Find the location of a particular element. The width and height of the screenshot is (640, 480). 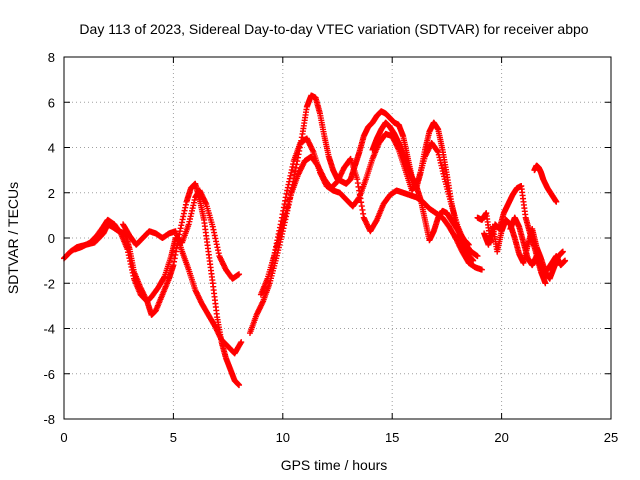

x-tick-label: 10 is located at coordinates (283, 437).